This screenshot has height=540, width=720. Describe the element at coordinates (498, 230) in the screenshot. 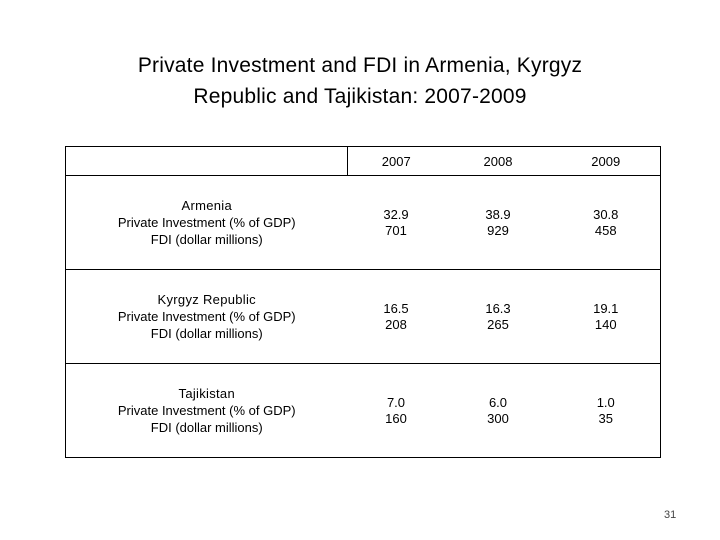

I see `fdi-value: 929` at that location.